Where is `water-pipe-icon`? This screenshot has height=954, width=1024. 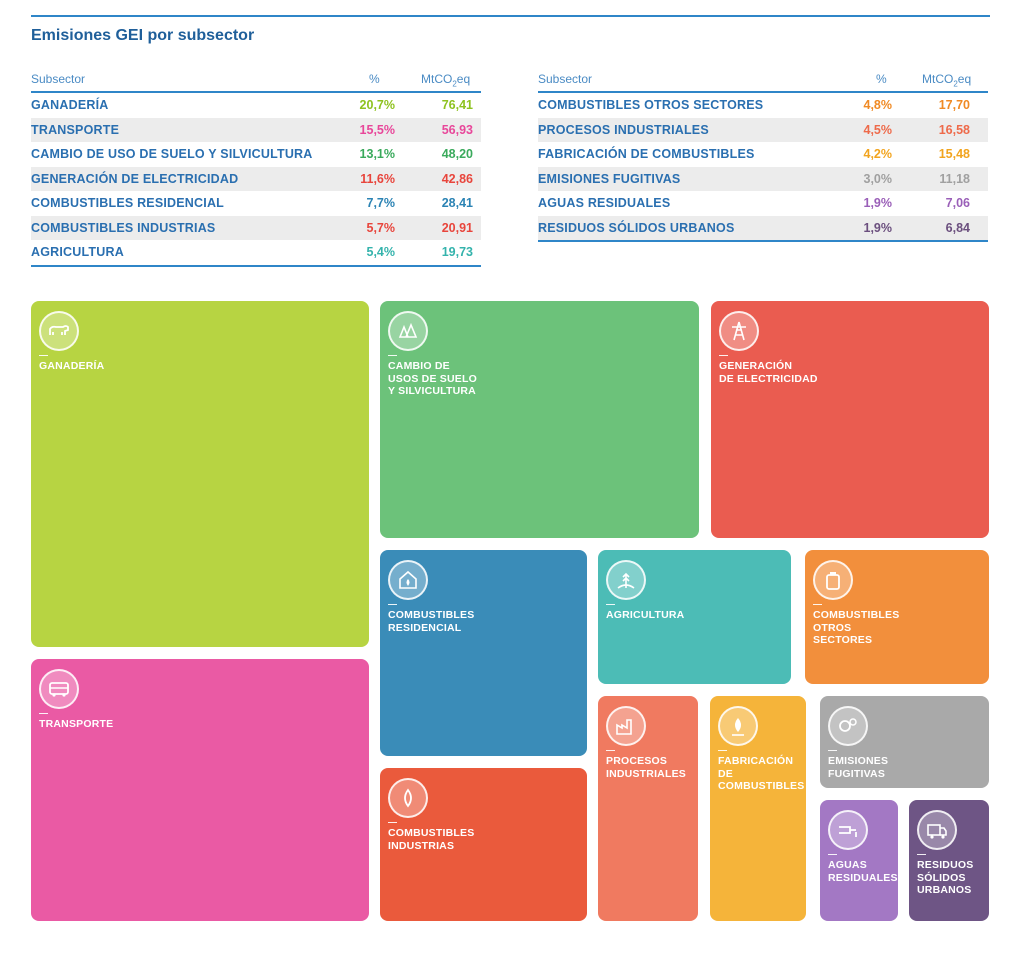 water-pipe-icon is located at coordinates (848, 830).